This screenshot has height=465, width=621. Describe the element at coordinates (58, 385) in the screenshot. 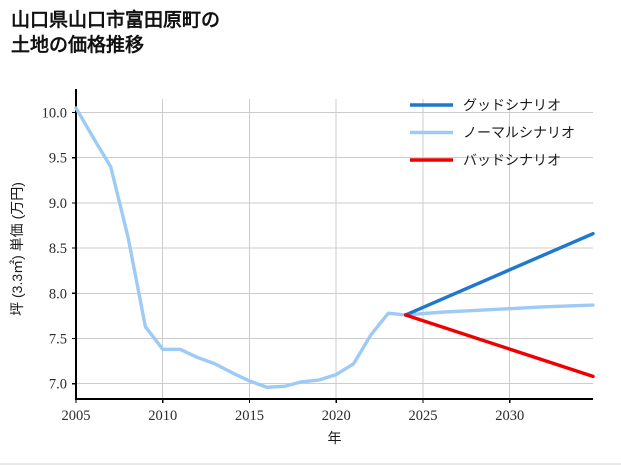

I see `y-tick-label: 7.0` at that location.